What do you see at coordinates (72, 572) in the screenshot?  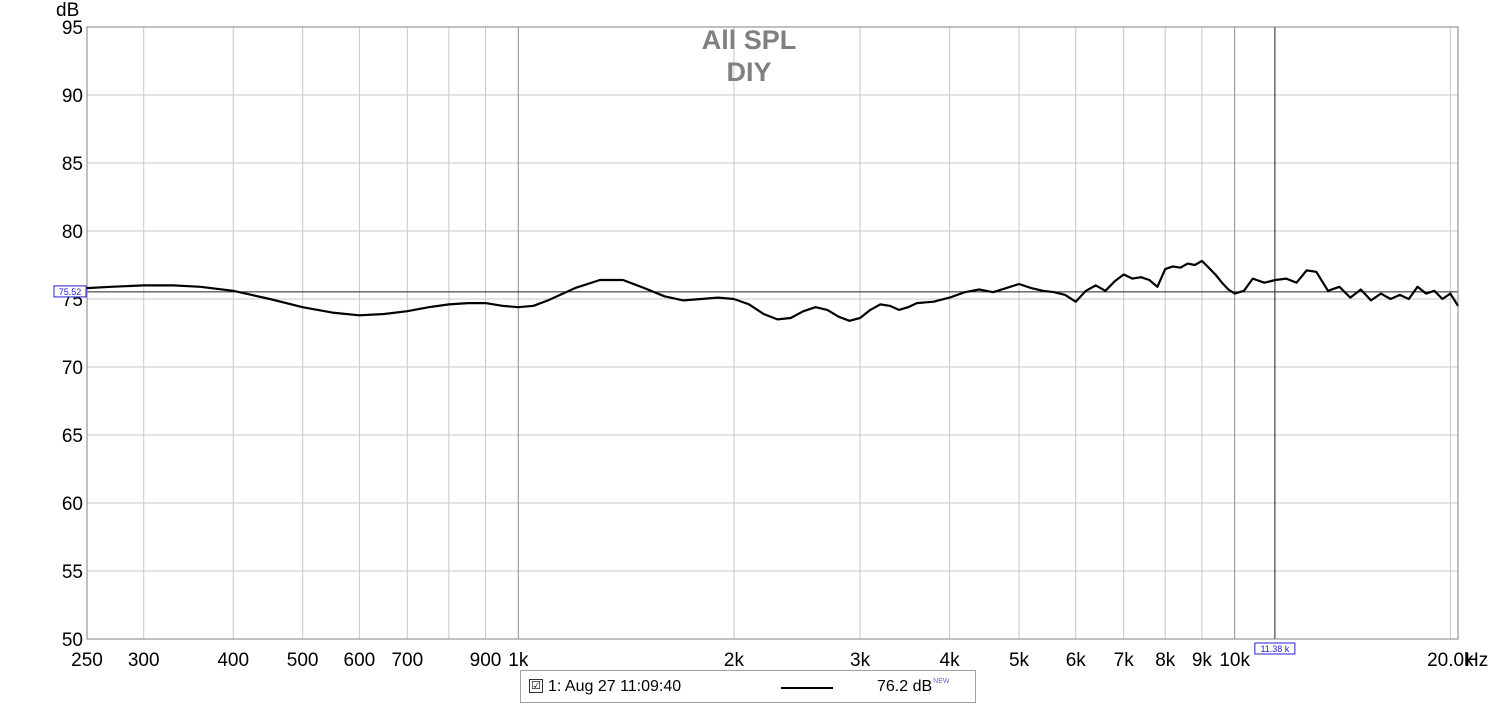 I see `y-tick-label: 55` at bounding box center [72, 572].